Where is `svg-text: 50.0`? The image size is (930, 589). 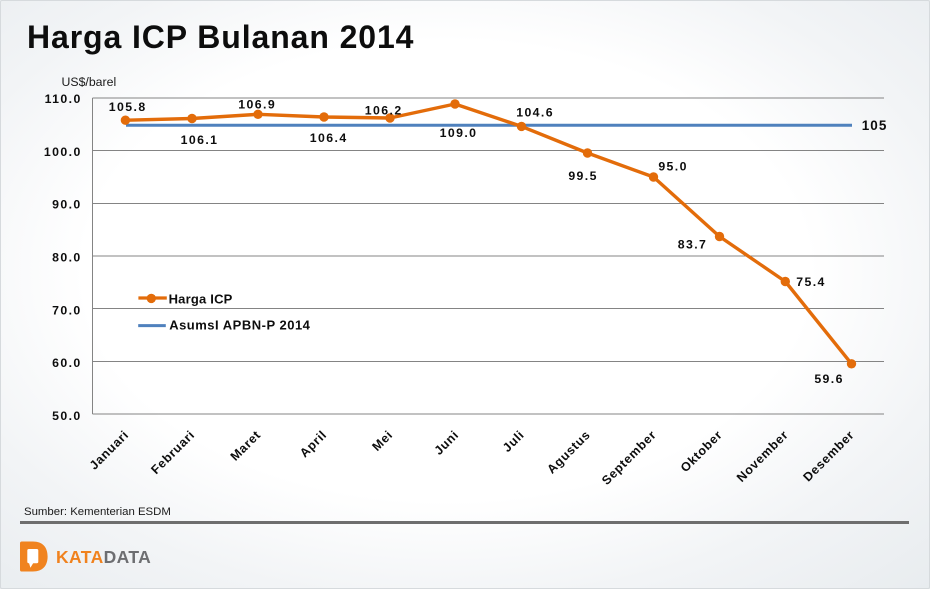 svg-text: 50.0 is located at coordinates (67, 416).